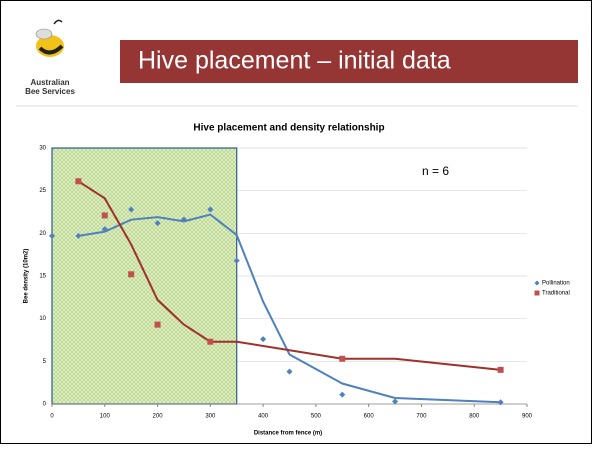 This screenshot has width=592, height=449. What do you see at coordinates (288, 434) in the screenshot?
I see `x-axis-label: Distance from fence (m)` at bounding box center [288, 434].